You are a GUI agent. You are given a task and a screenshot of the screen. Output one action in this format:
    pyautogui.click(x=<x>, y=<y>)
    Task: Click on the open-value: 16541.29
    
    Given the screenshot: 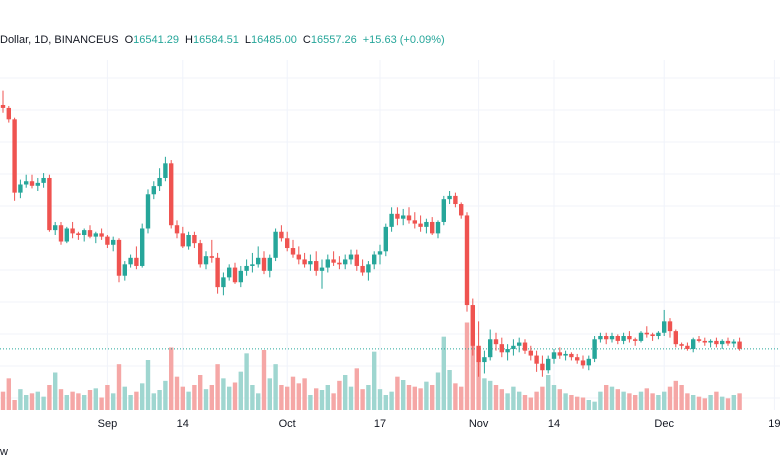 What is the action you would take?
    pyautogui.click(x=156, y=40)
    